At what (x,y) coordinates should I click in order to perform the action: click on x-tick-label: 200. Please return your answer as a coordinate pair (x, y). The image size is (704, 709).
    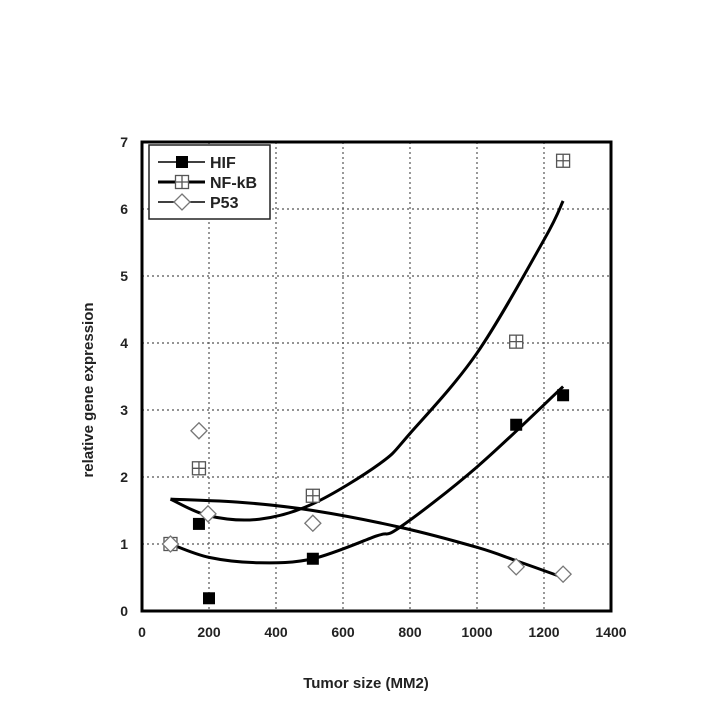
    Looking at the image, I should click on (209, 632).